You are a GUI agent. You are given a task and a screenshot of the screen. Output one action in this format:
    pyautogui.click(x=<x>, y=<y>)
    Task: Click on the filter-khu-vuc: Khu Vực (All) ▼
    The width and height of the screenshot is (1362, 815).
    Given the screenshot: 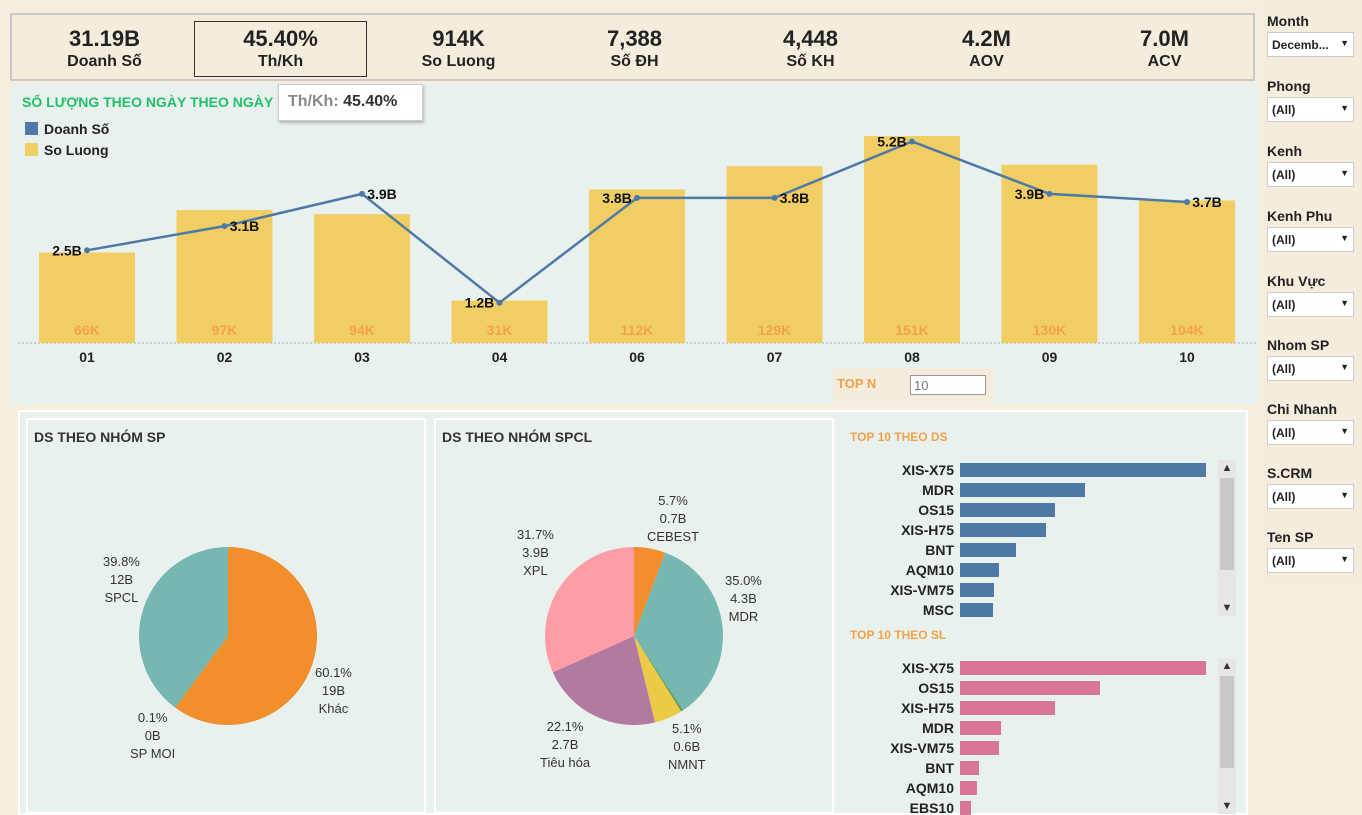 What is the action you would take?
    pyautogui.click(x=1313, y=293)
    